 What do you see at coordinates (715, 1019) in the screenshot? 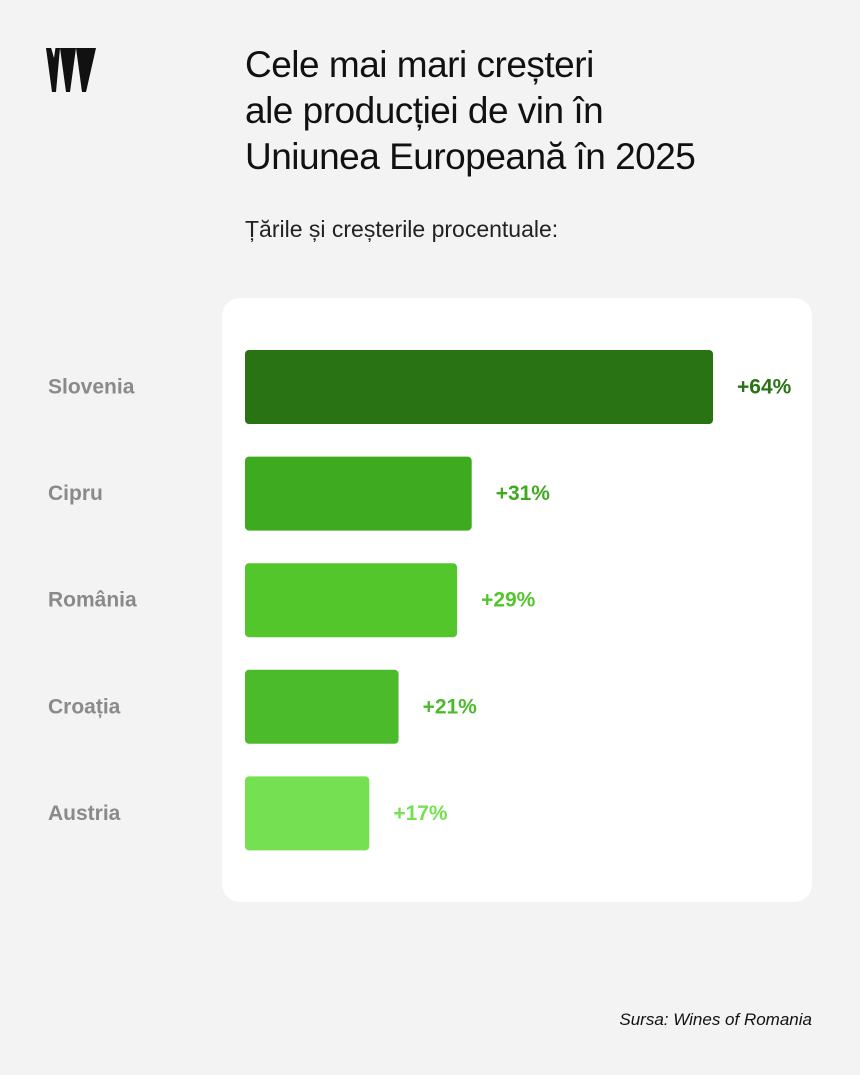
I see `source: Sursa: Wines of Romania` at bounding box center [715, 1019].